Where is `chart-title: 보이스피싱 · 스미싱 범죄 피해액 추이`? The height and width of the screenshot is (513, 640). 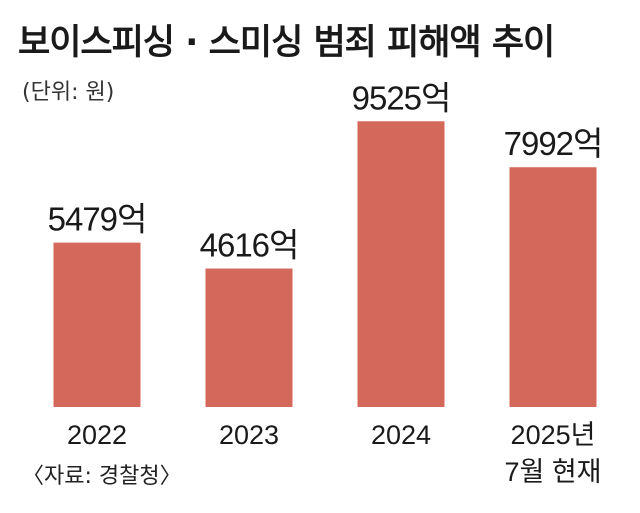
chart-title: 보이스피싱 · 스미싱 범죄 피해액 추이 is located at coordinates (286, 43).